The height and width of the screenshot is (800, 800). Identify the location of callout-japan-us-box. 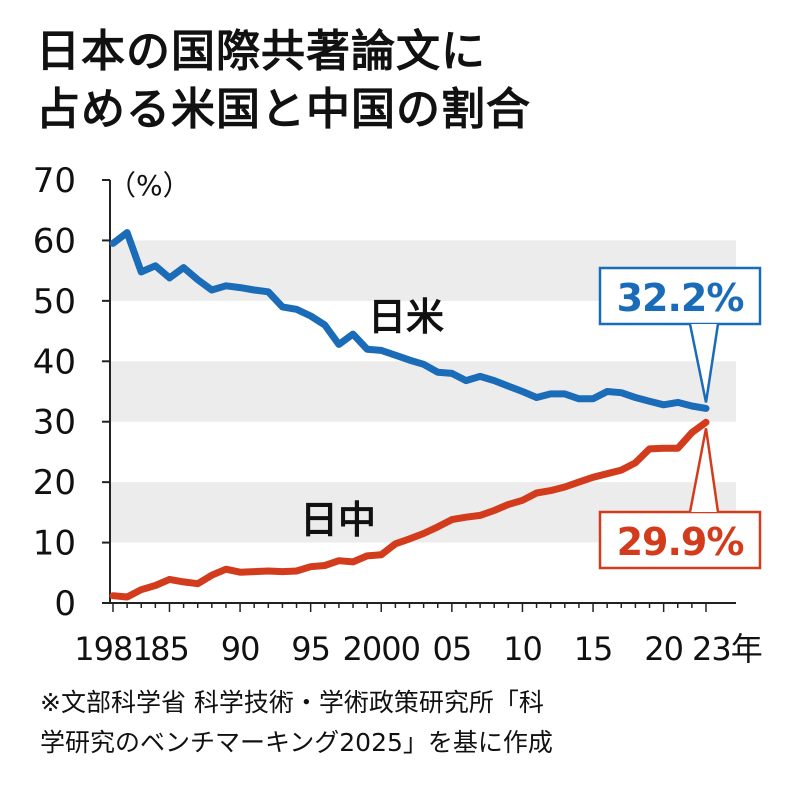
(680, 296).